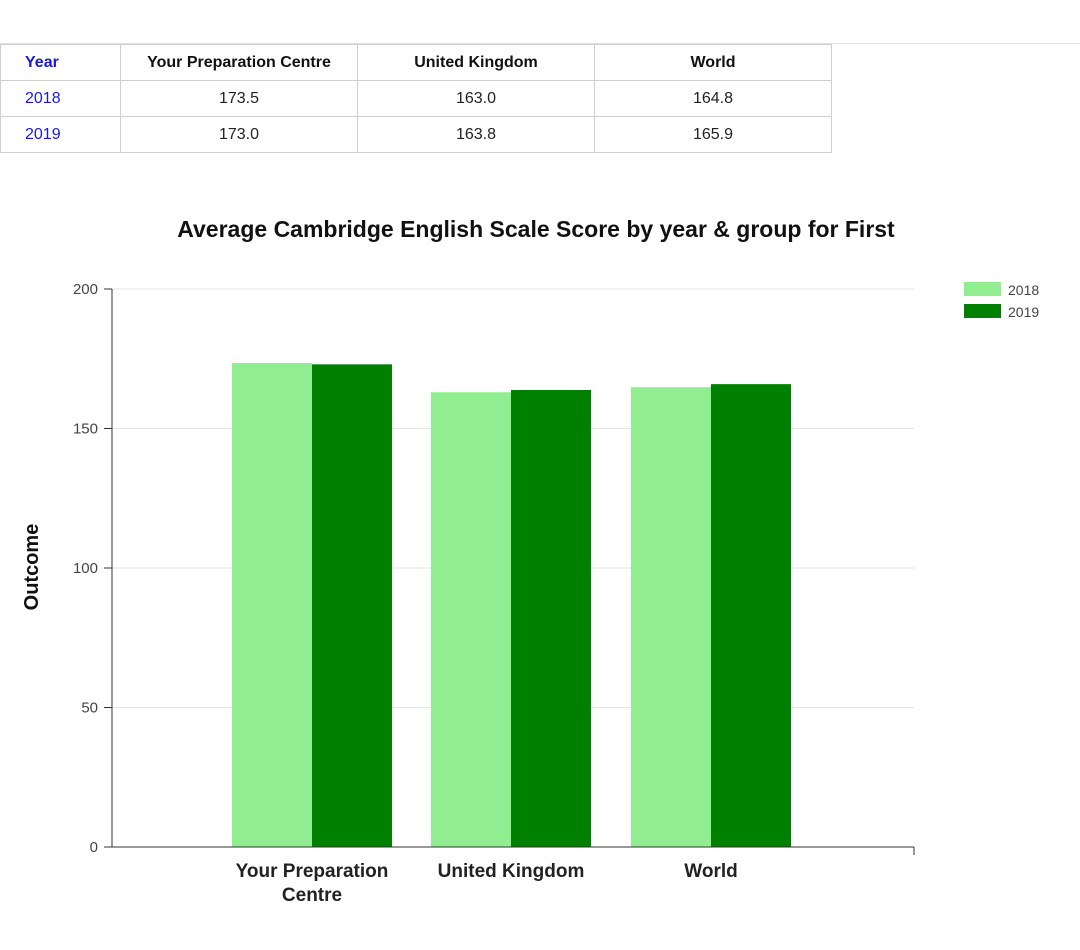 This screenshot has width=1080, height=950. Describe the element at coordinates (476, 62) in the screenshot. I see `table-header-uk: United Kingdom` at that location.